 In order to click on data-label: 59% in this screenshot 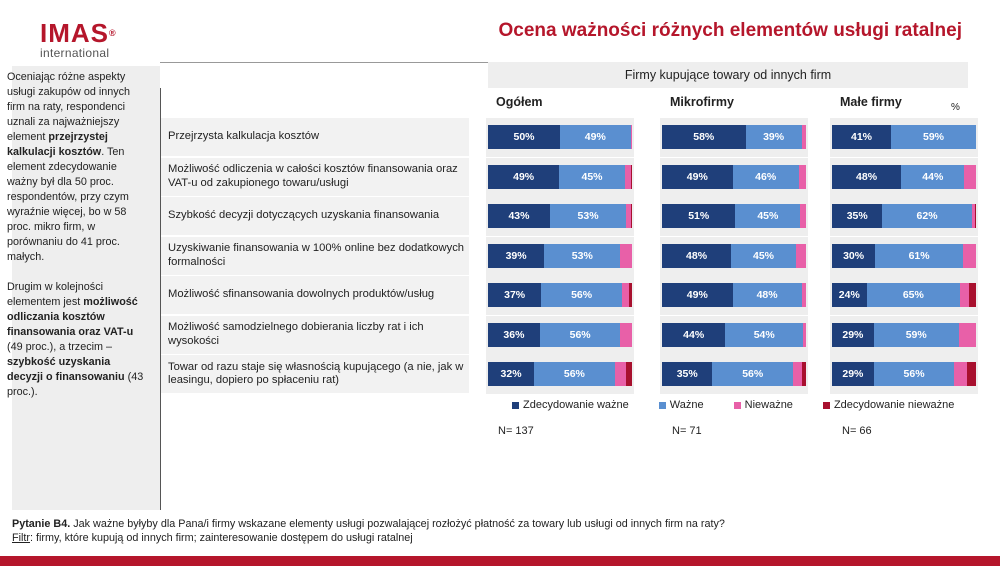, I will do `click(934, 137)`.